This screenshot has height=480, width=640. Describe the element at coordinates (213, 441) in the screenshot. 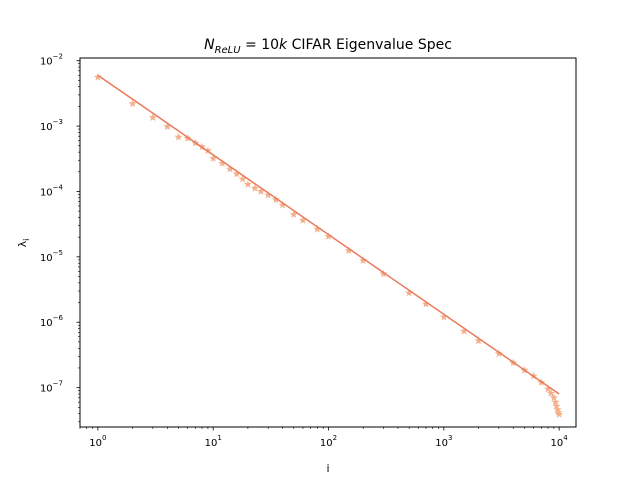

I see `x-tick-label: 10¹` at that location.